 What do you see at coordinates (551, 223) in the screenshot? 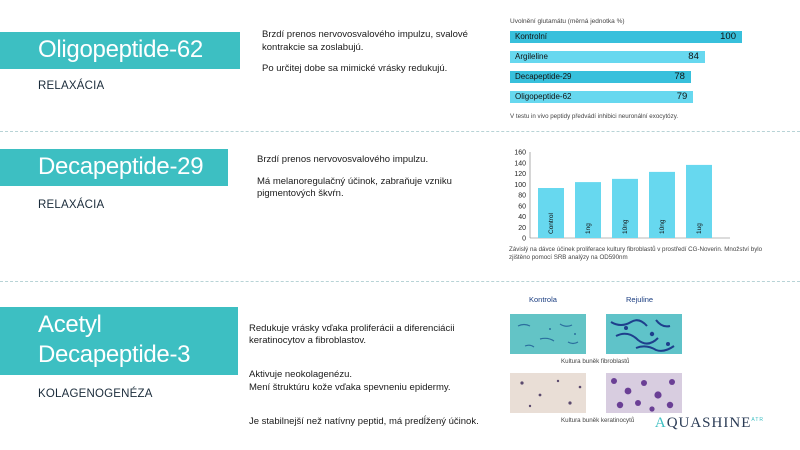
I see `vbar-label-0: Control` at bounding box center [551, 223].